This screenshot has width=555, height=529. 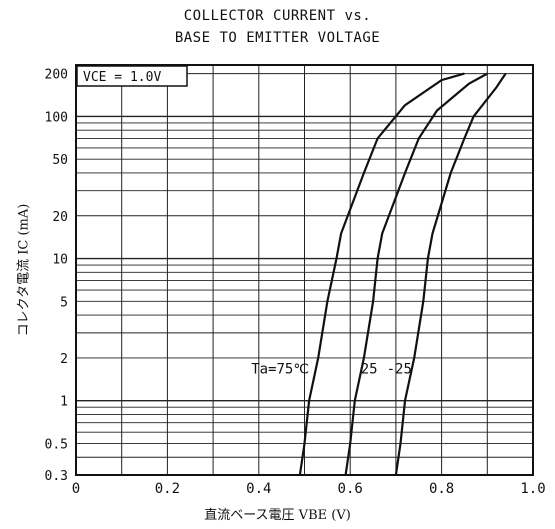 I want to click on y-tick-label: 0.3, so click(x=56, y=476).